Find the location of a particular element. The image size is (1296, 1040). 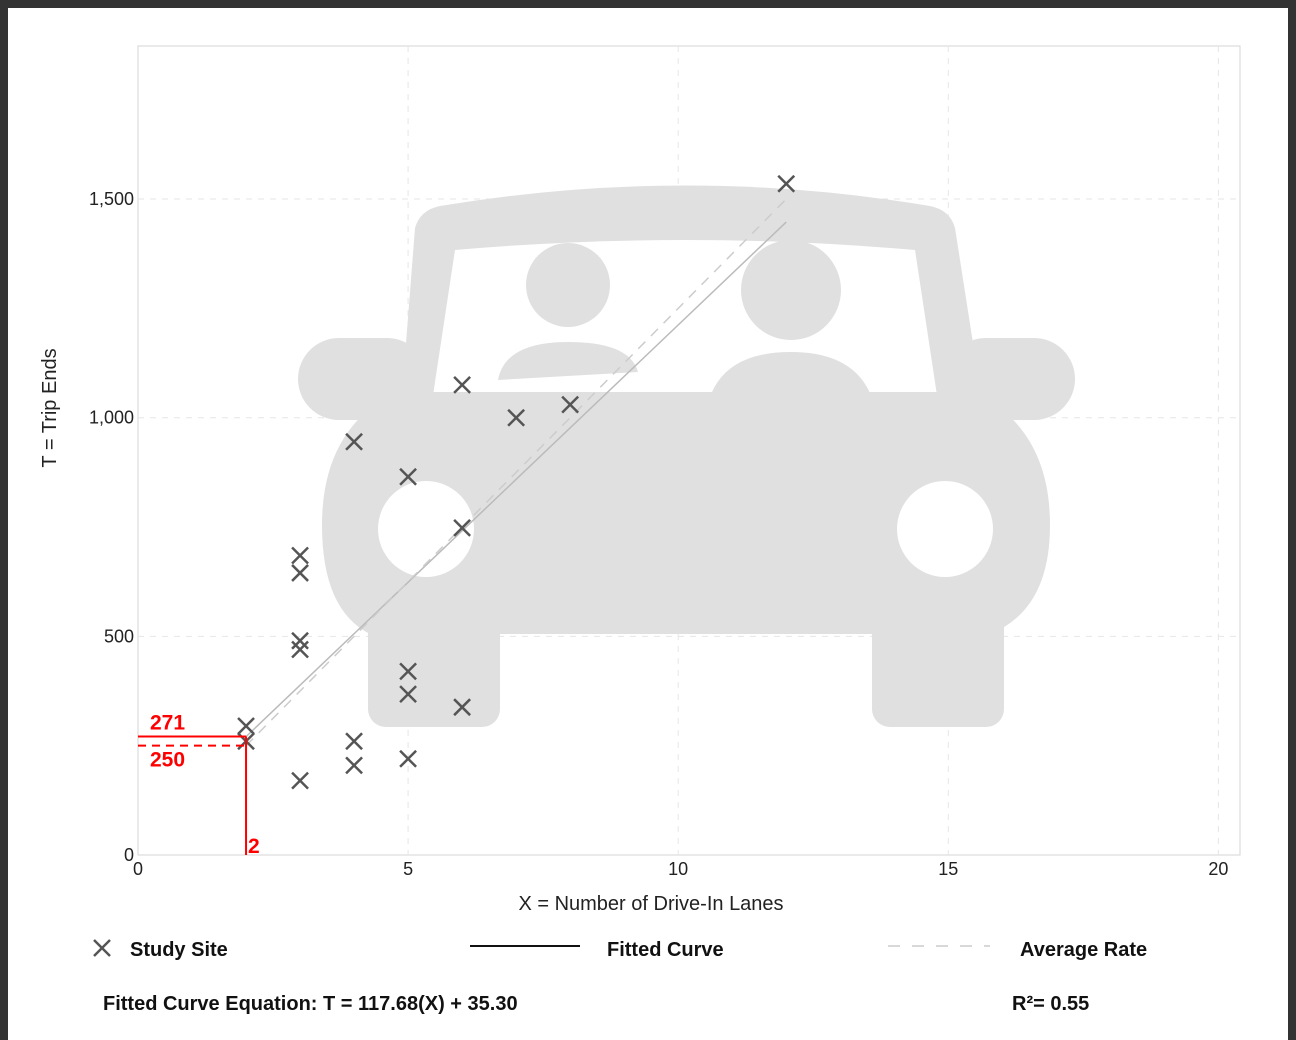

legend-study-site-label: Study Site is located at coordinates (179, 950).